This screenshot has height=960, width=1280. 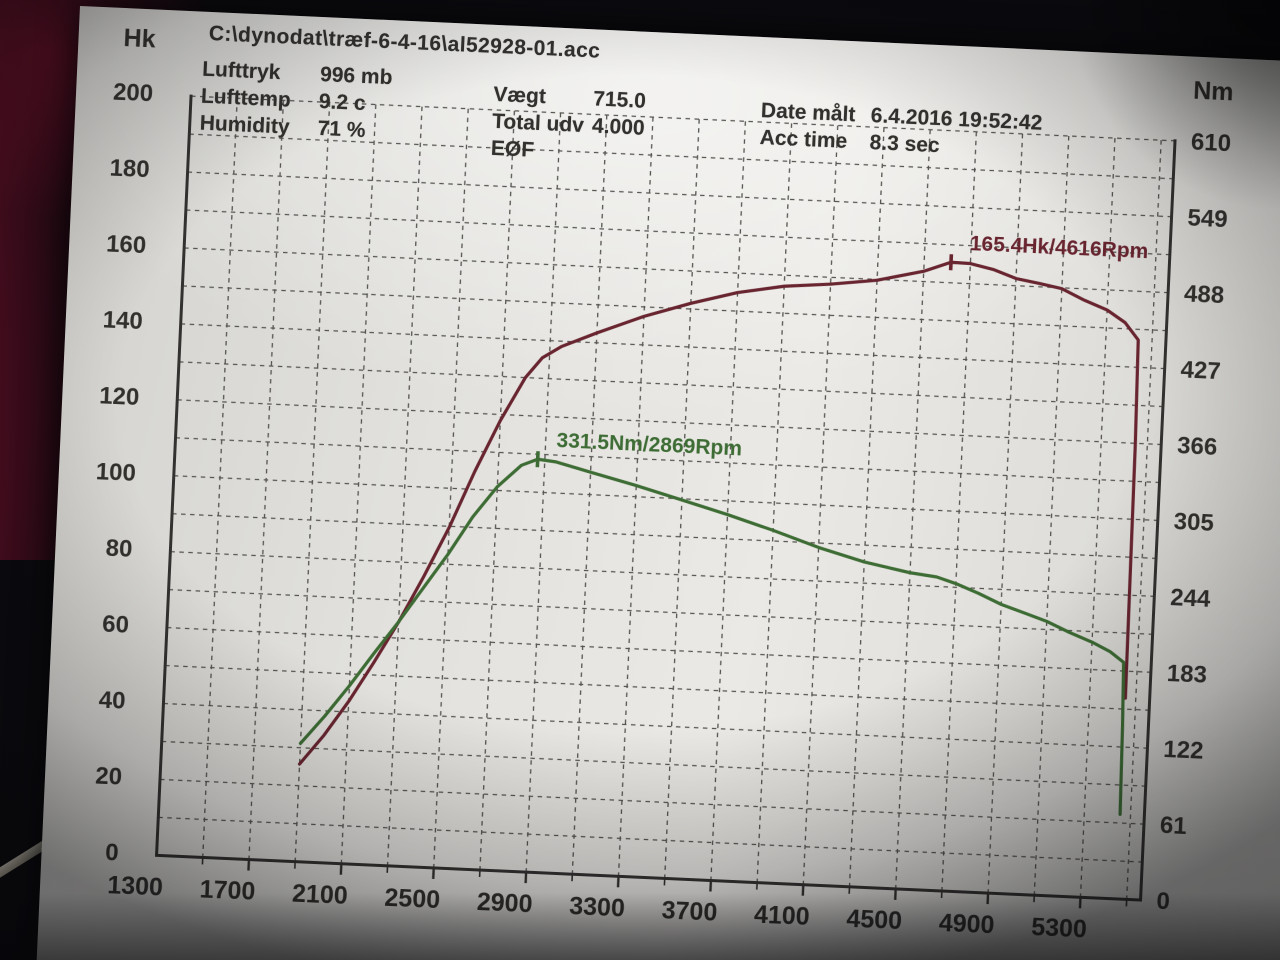 I want to click on x-tick-label: 2900, so click(x=504, y=903).